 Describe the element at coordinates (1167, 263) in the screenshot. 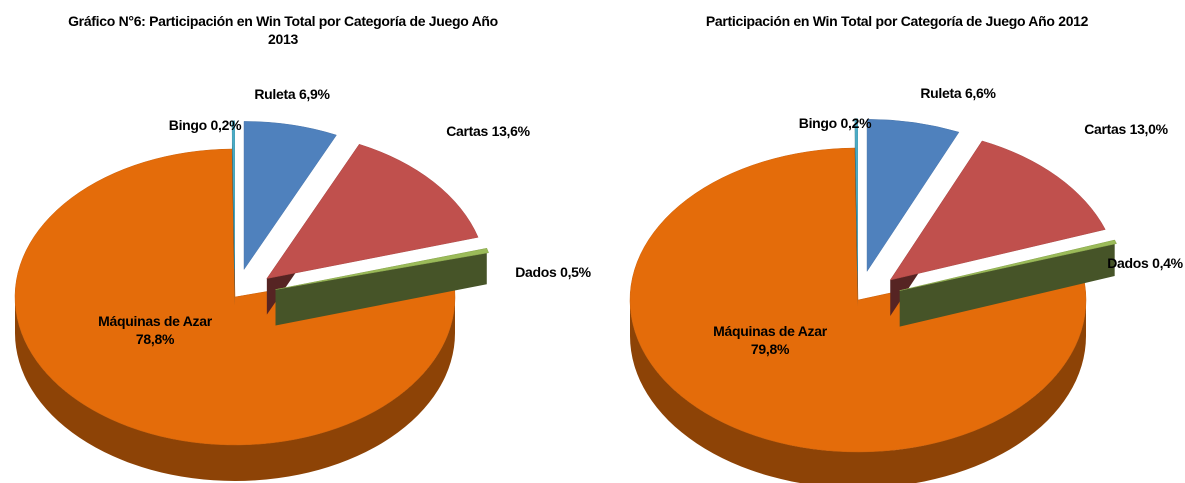

I see `value-label: 0,4%` at that location.